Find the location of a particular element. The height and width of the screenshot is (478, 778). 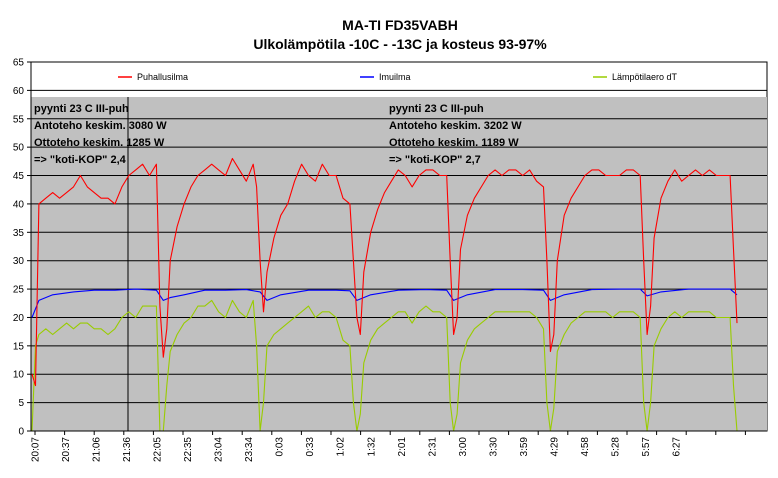

y-tick-label: 0 is located at coordinates (21, 432).